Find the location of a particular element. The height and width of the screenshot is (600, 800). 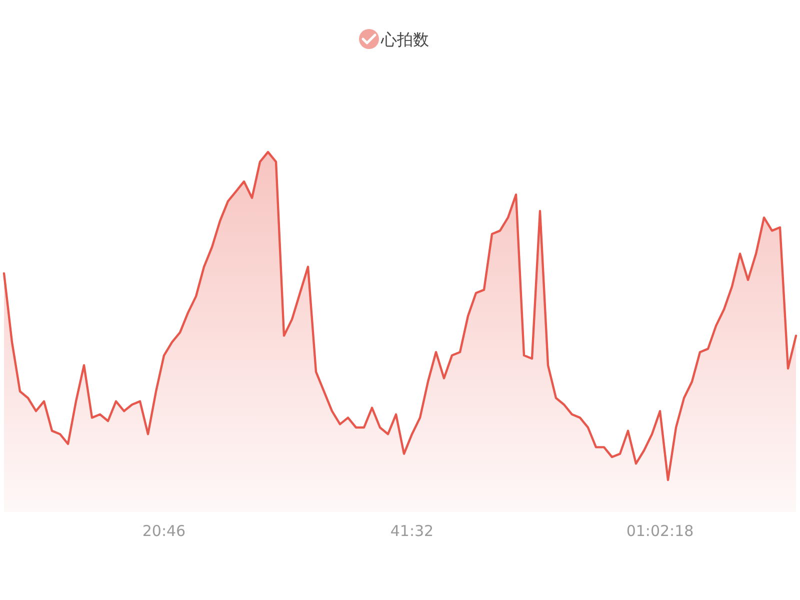

legend-label: 心拍数 is located at coordinates (404, 39).